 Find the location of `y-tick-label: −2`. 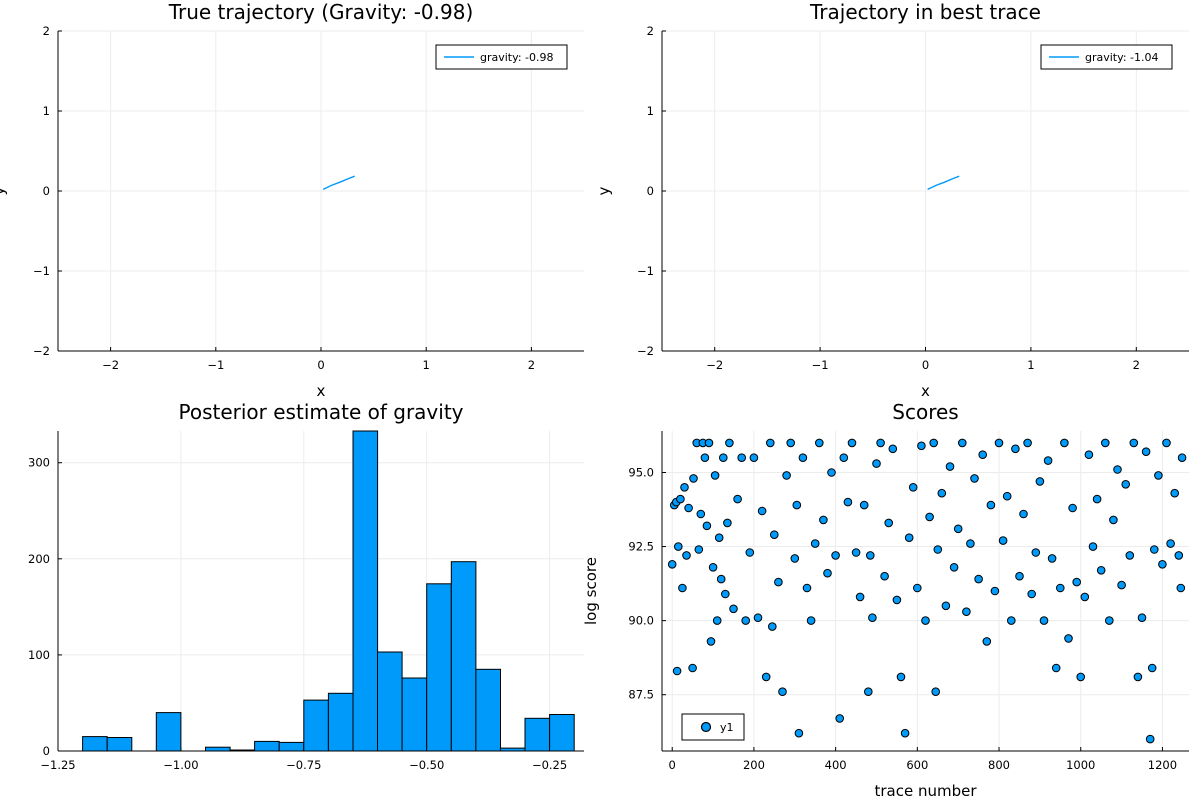

y-tick-label: −2 is located at coordinates (41, 351).